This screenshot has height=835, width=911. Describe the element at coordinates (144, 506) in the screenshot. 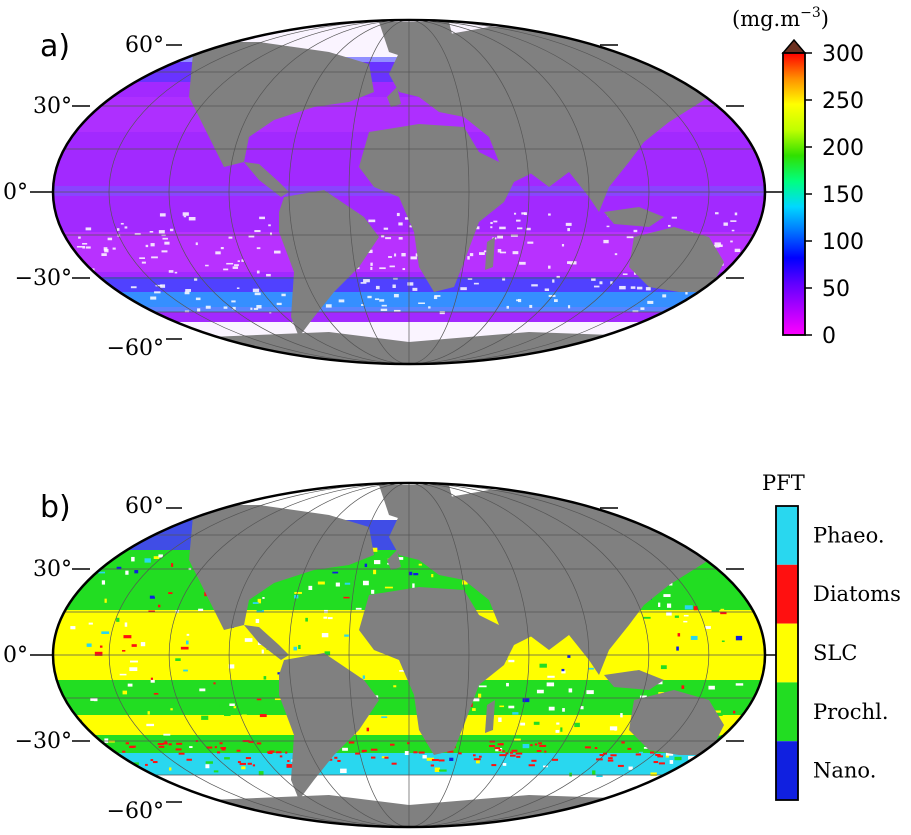

I see `lat-label-60n-b: 60°` at that location.